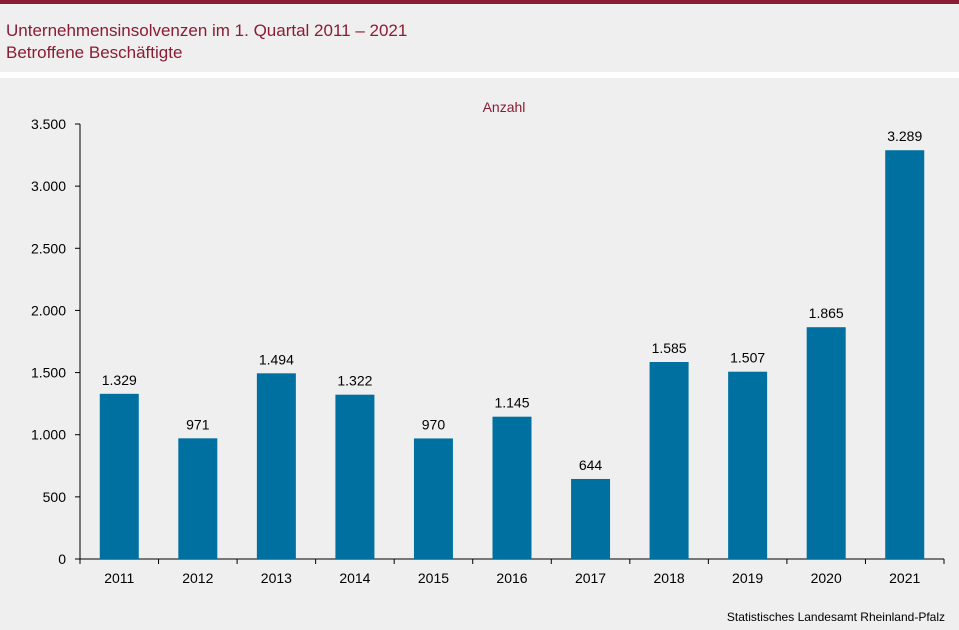 This screenshot has width=959, height=630. What do you see at coordinates (590, 578) in the screenshot?
I see `x-tick-label-2017: 2017` at bounding box center [590, 578].